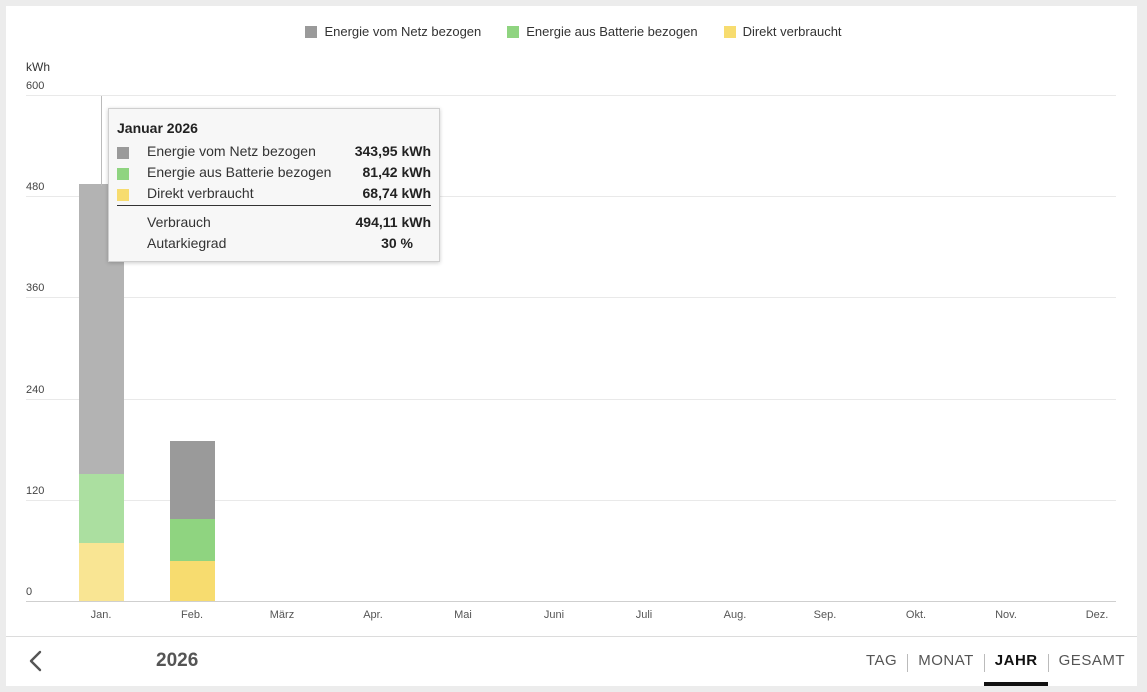 This screenshot has height=692, width=1147. I want to click on footer-divider, so click(571, 636).